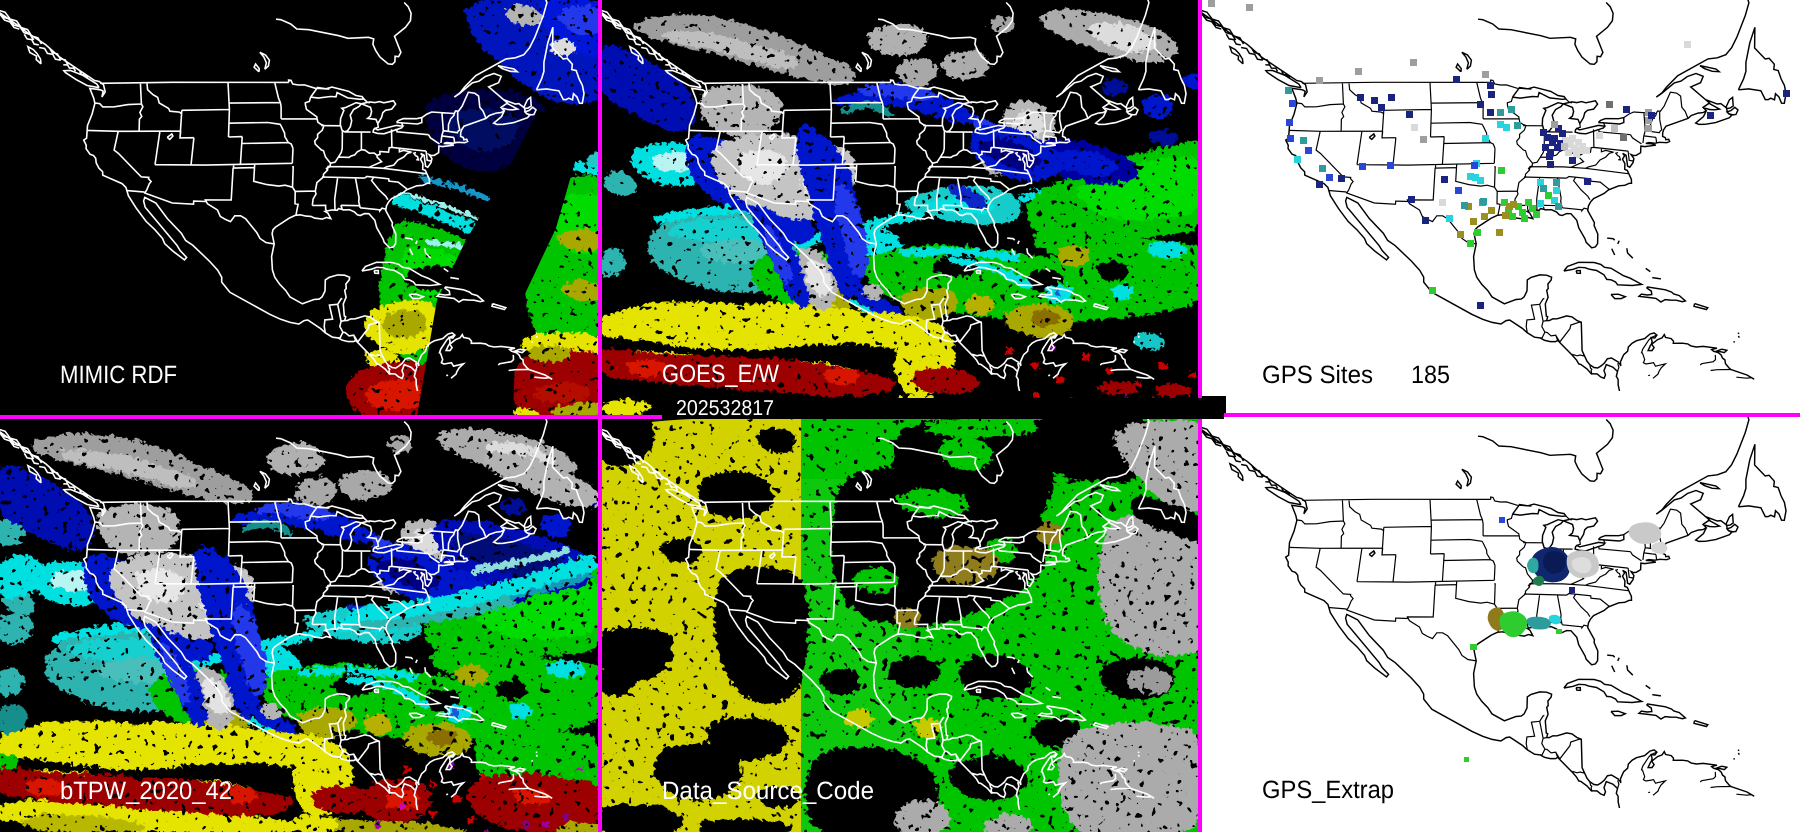 The image size is (1800, 832). Describe the element at coordinates (118, 375) in the screenshot. I see `svg-text: MIMIC RDF` at that location.